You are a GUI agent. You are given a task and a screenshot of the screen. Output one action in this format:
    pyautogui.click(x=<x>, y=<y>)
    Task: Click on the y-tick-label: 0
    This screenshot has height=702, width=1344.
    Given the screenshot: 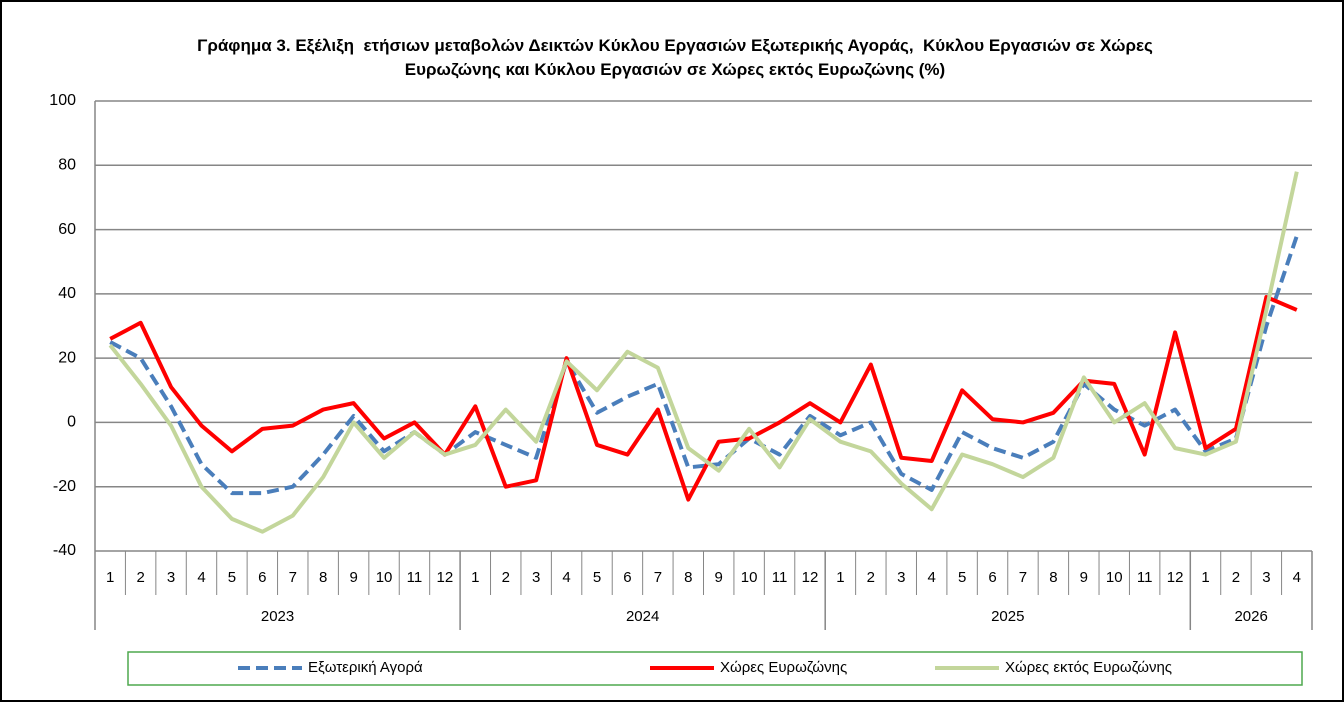 What is the action you would take?
    pyautogui.click(x=71, y=422)
    